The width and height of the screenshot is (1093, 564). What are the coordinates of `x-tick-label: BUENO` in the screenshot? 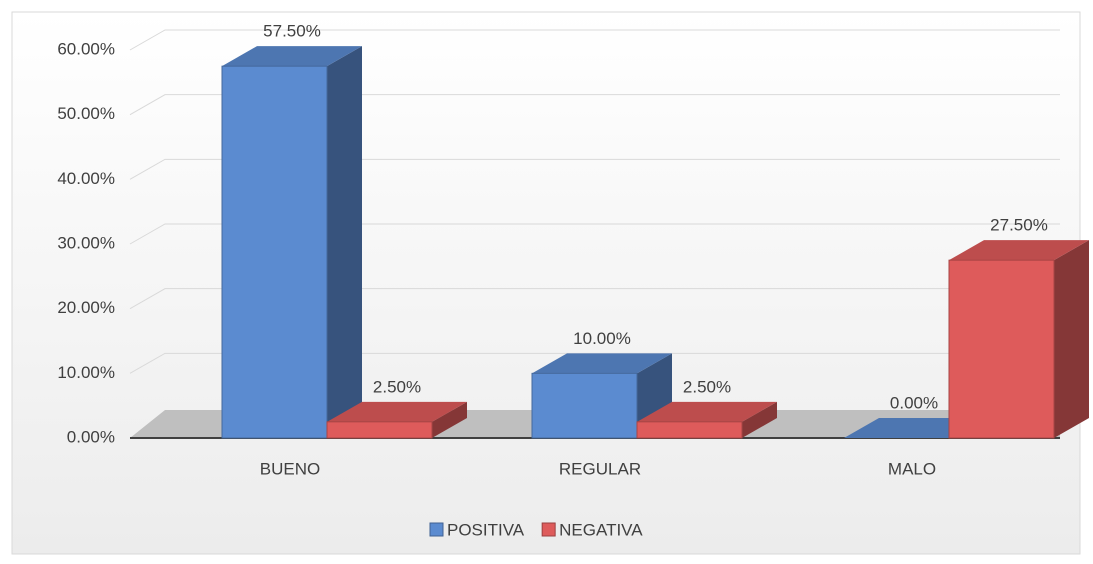 It's located at (290, 468).